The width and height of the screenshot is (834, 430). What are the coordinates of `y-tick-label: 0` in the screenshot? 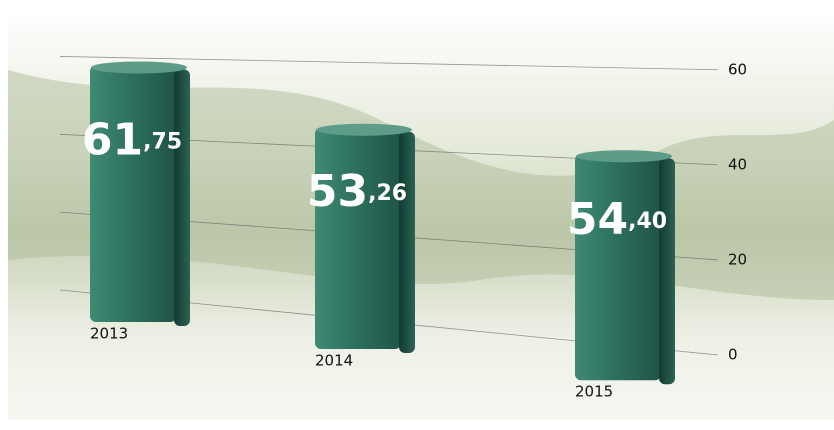 It's located at (733, 355).